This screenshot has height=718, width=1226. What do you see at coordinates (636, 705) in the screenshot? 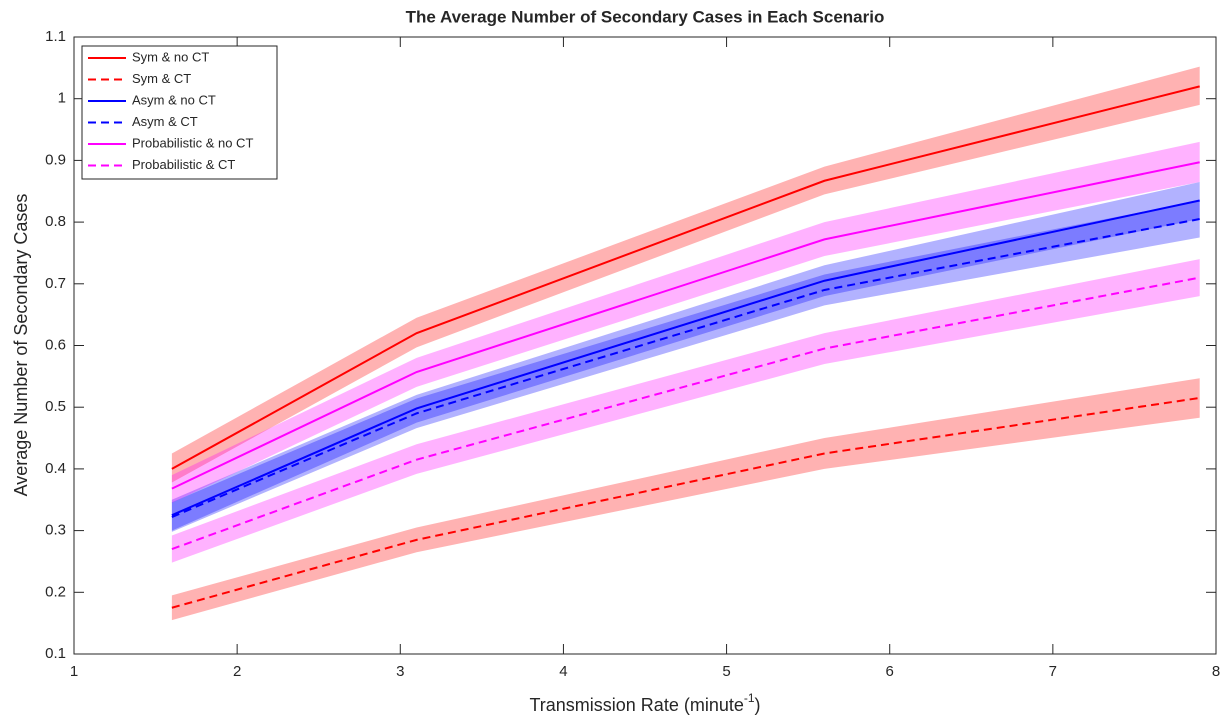
I see `x-axis-label-text: Transmission Rate (minute` at bounding box center [636, 705].